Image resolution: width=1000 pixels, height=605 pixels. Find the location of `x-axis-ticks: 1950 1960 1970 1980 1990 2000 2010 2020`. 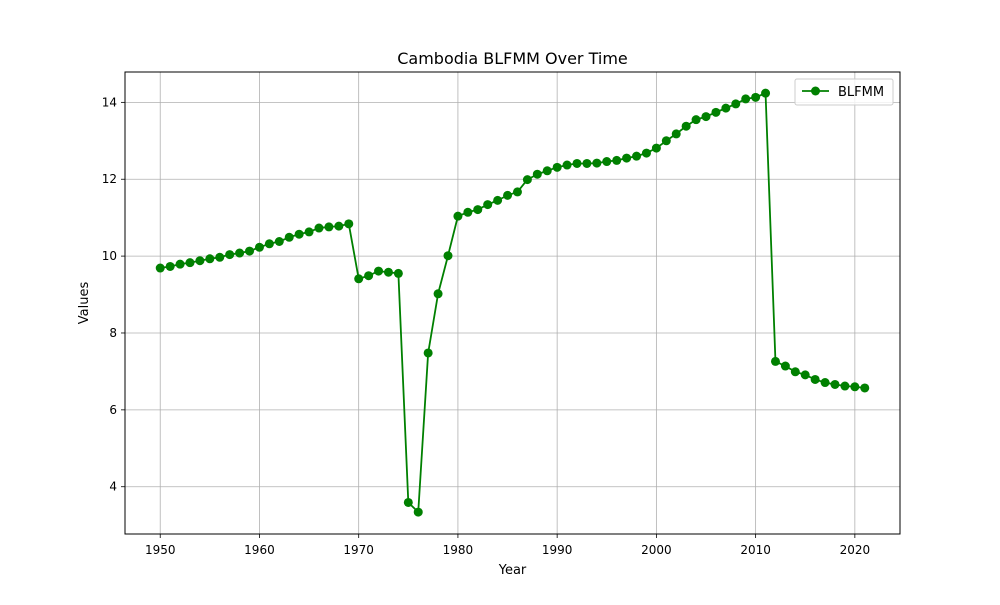

x-axis-ticks: 1950 1960 1970 1980 1990 2000 2010 2020 is located at coordinates (507, 545).